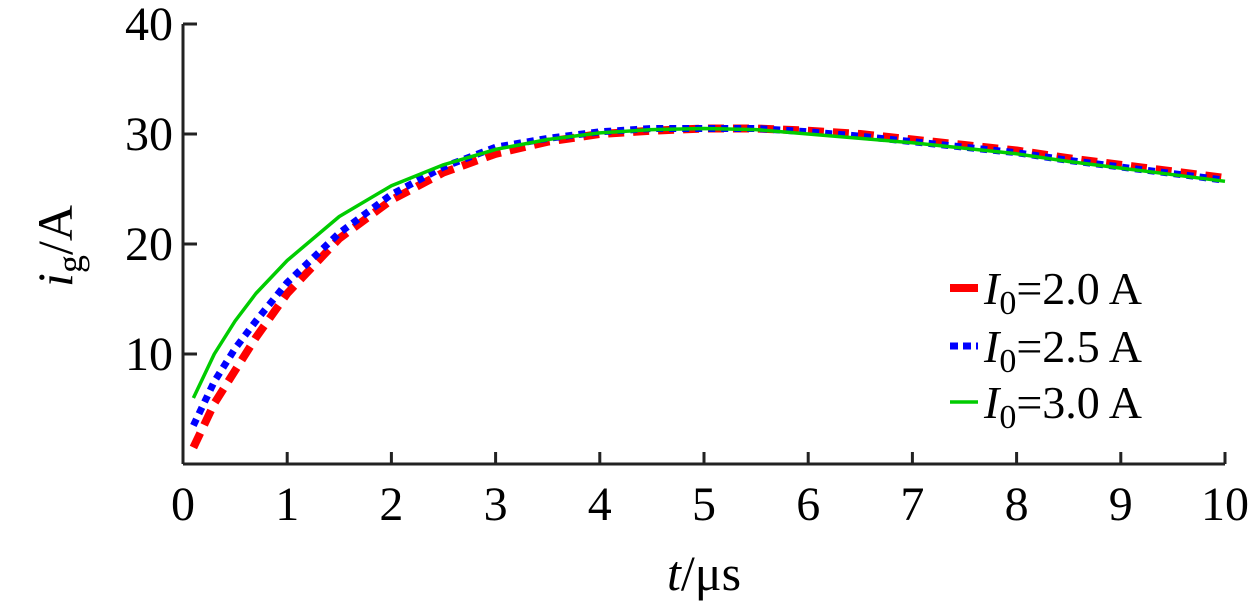 The width and height of the screenshot is (1256, 612). Describe the element at coordinates (183, 504) in the screenshot. I see `x-tick-label: 0` at that location.